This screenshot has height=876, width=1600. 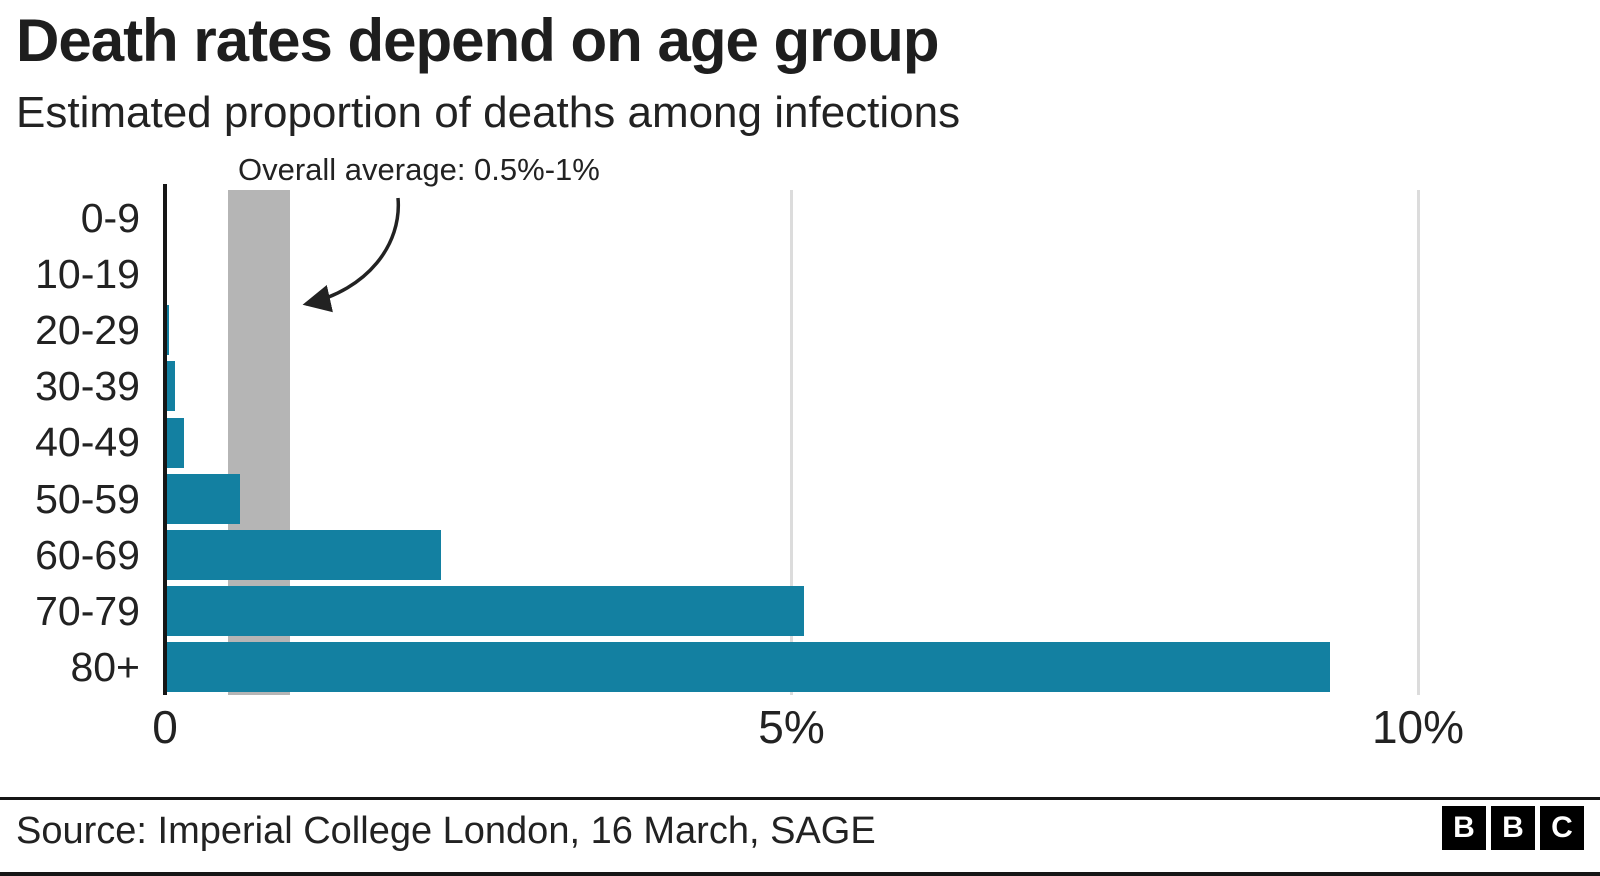 I want to click on y-axis-label: 70-79, so click(x=87, y=610).